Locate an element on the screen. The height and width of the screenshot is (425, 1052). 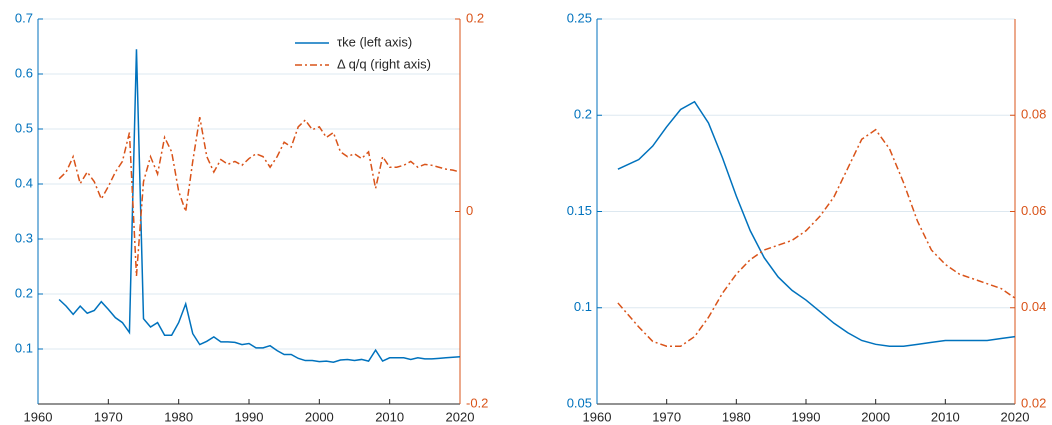
y-tick-label: 0.3 is located at coordinates (24, 237).